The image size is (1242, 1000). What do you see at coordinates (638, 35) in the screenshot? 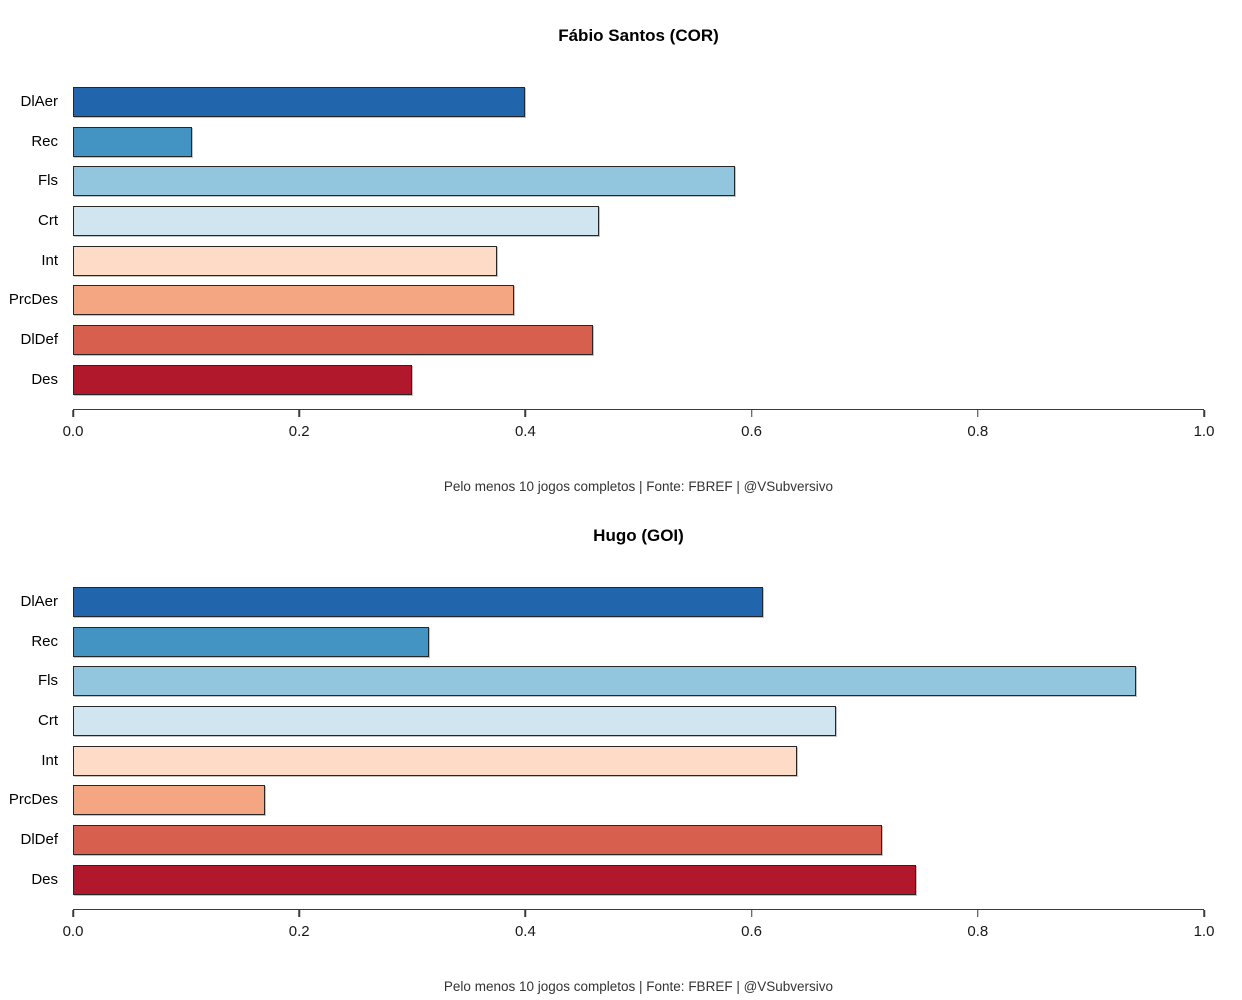
I see `chart-title: Fábio Santos (COR)` at bounding box center [638, 35].